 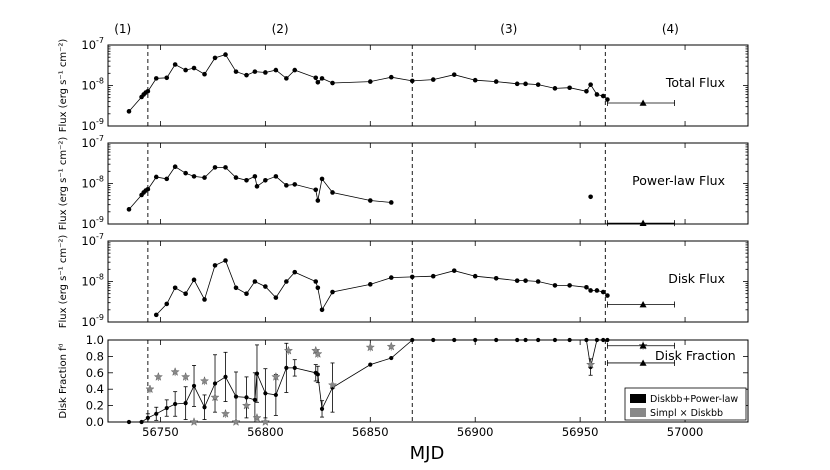 What do you see at coordinates (508, 29) in the screenshot?
I see `period-label: (3)` at bounding box center [508, 29].